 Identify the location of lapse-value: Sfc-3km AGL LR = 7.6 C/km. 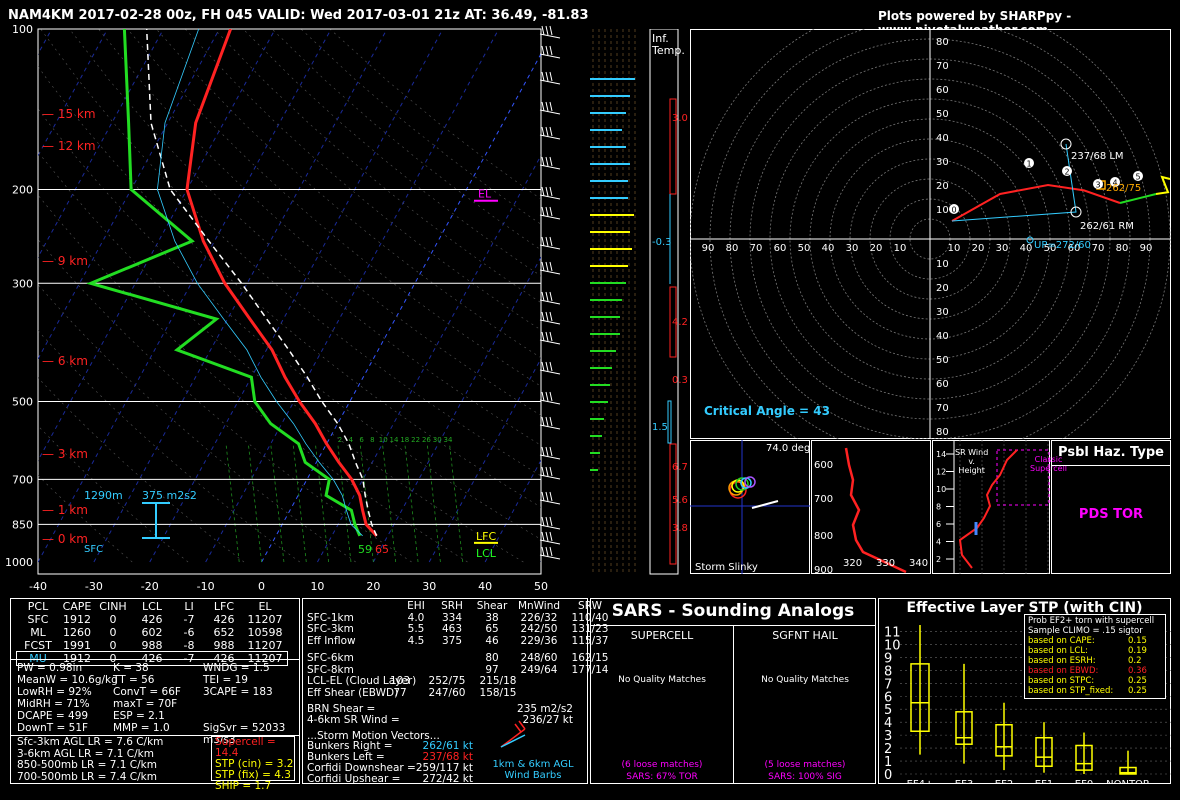
(90, 742).